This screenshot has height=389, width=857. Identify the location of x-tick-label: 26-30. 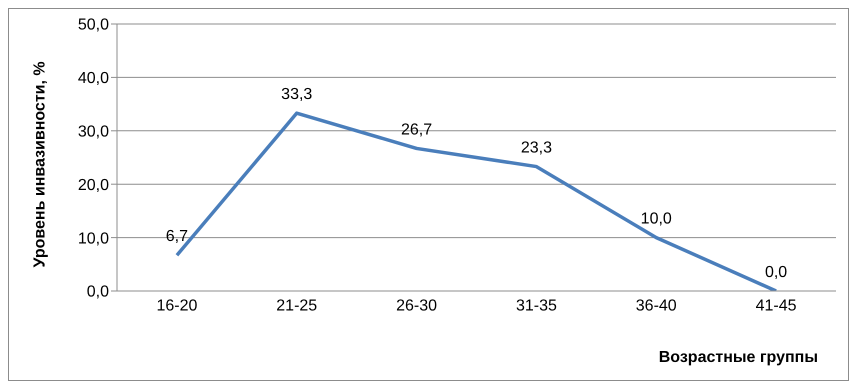
(417, 305).